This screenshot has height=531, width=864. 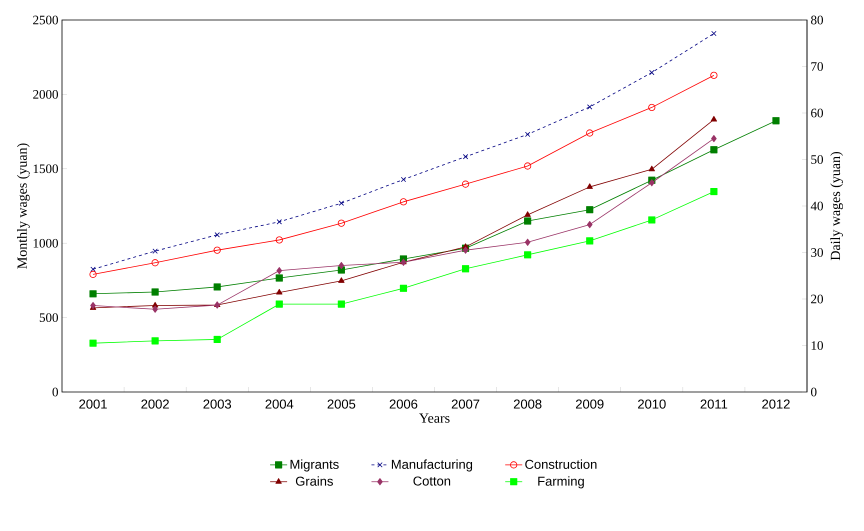 I want to click on y2-tick-label: 0, so click(x=814, y=392).